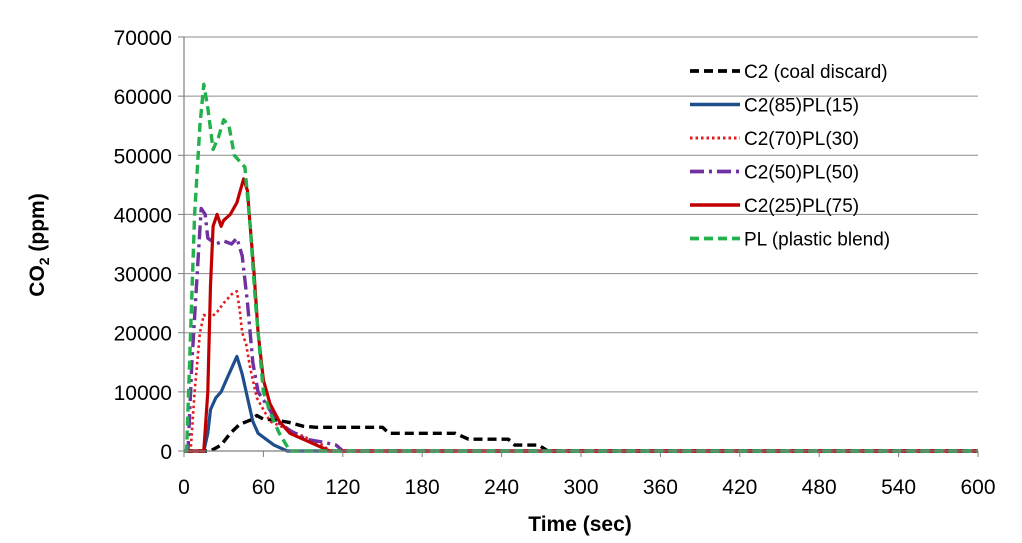  Describe the element at coordinates (166, 452) in the screenshot. I see `y-tick-label-0: 0` at that location.